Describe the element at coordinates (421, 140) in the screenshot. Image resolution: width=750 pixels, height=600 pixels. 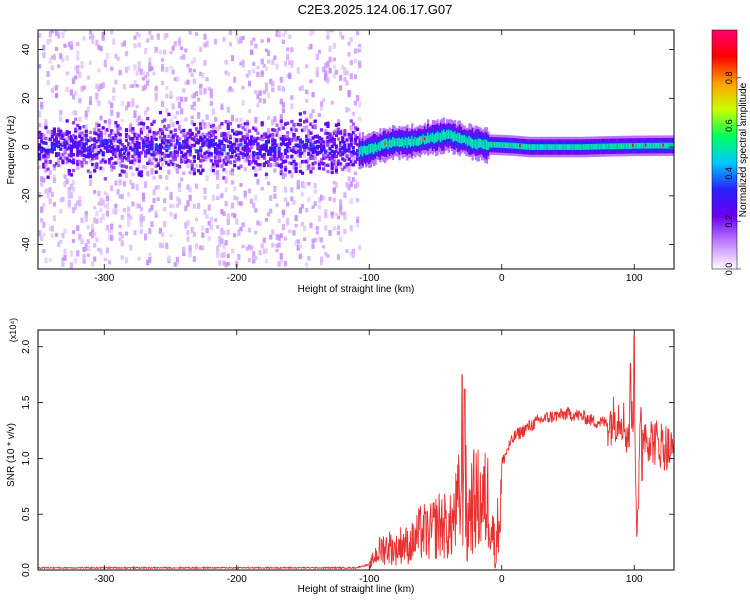
I see `spectrogram-peak-cell` at that location.